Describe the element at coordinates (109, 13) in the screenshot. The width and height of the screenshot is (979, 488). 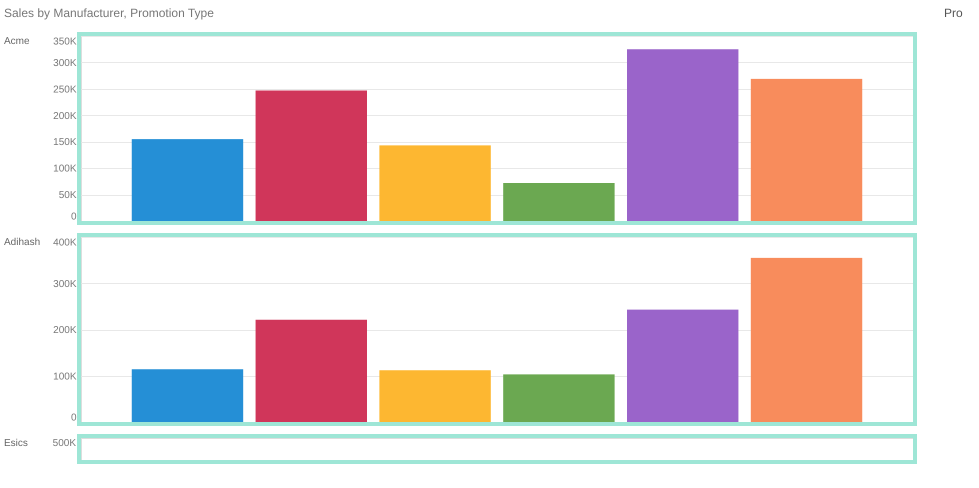
I see `chart-title: Sales by Manufacturer, Promotion Type` at that location.